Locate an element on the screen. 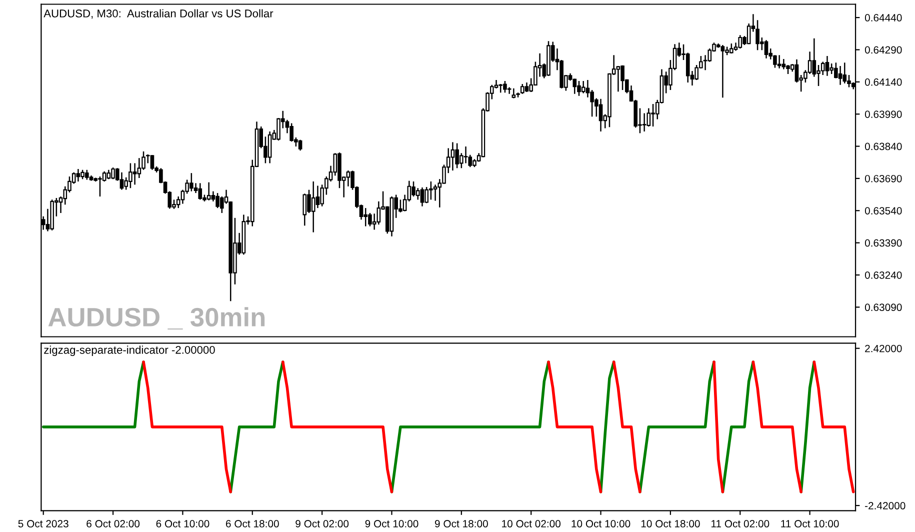 The image size is (915, 532). y-tick-label: 0.63390 is located at coordinates (883, 243).